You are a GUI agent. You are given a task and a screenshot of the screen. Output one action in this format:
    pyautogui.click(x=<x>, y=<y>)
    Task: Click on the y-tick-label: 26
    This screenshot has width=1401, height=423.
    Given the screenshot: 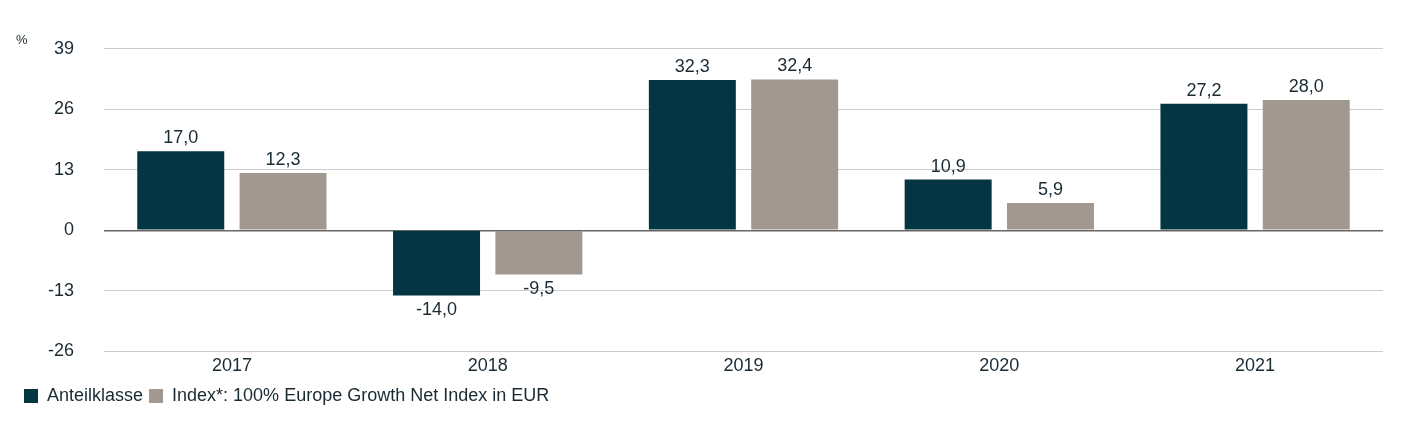 What is the action you would take?
    pyautogui.click(x=64, y=108)
    